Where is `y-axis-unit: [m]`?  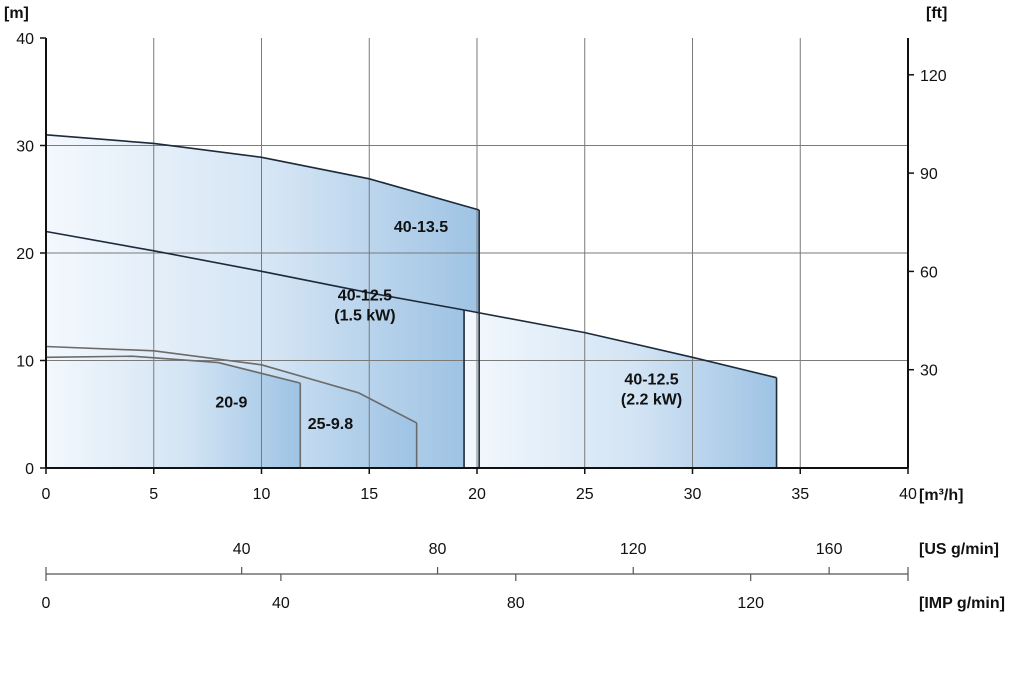 y-axis-unit: [m] is located at coordinates (16, 13).